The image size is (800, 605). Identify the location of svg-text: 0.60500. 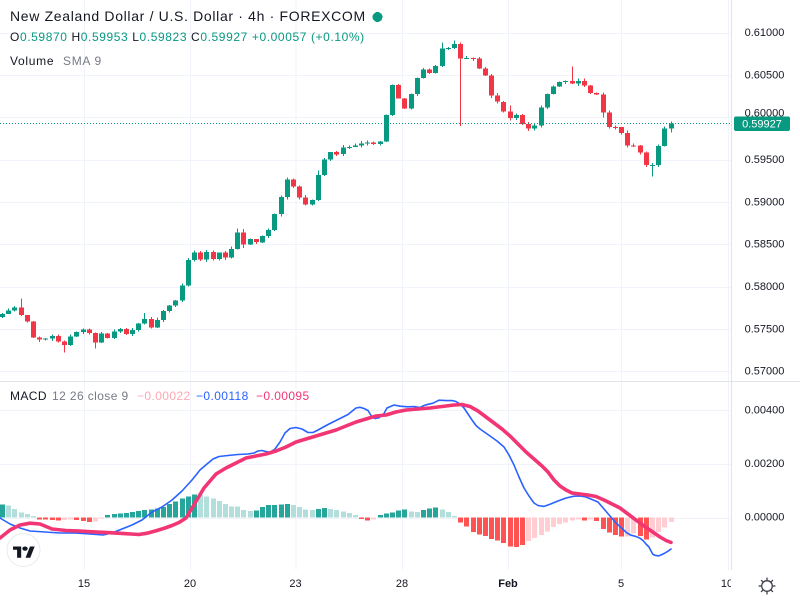
(765, 75).